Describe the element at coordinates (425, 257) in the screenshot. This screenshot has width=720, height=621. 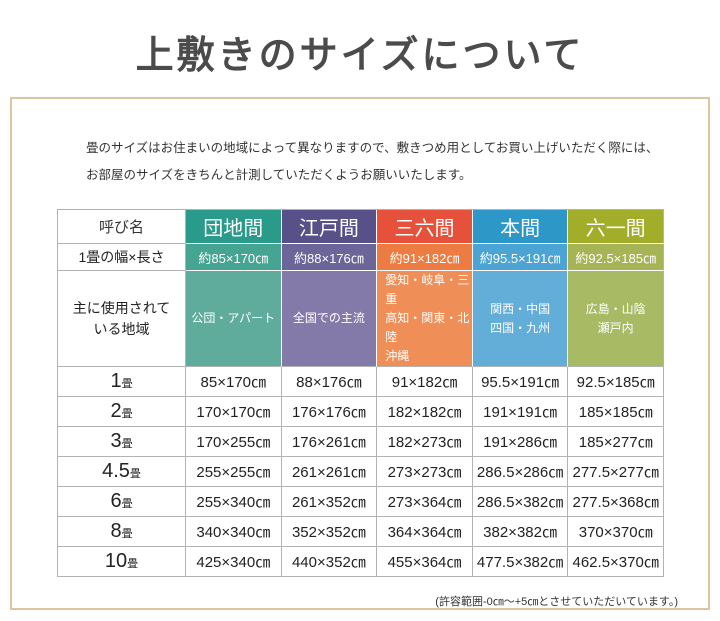
I see `mat-size-cell: 約91×182㎝` at that location.